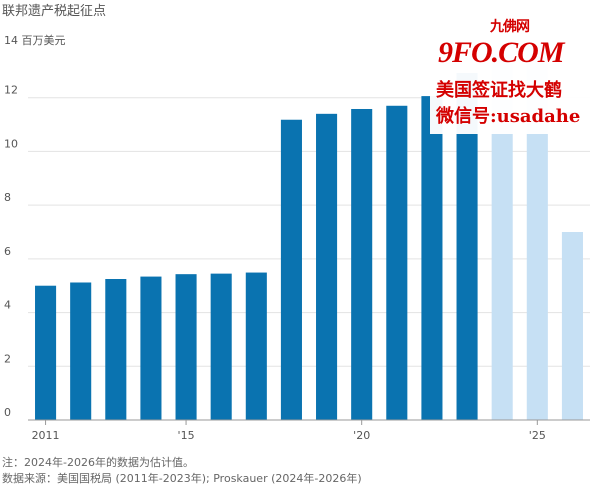 The image size is (600, 485). Describe the element at coordinates (572, 326) in the screenshot. I see `bar-2026` at that location.